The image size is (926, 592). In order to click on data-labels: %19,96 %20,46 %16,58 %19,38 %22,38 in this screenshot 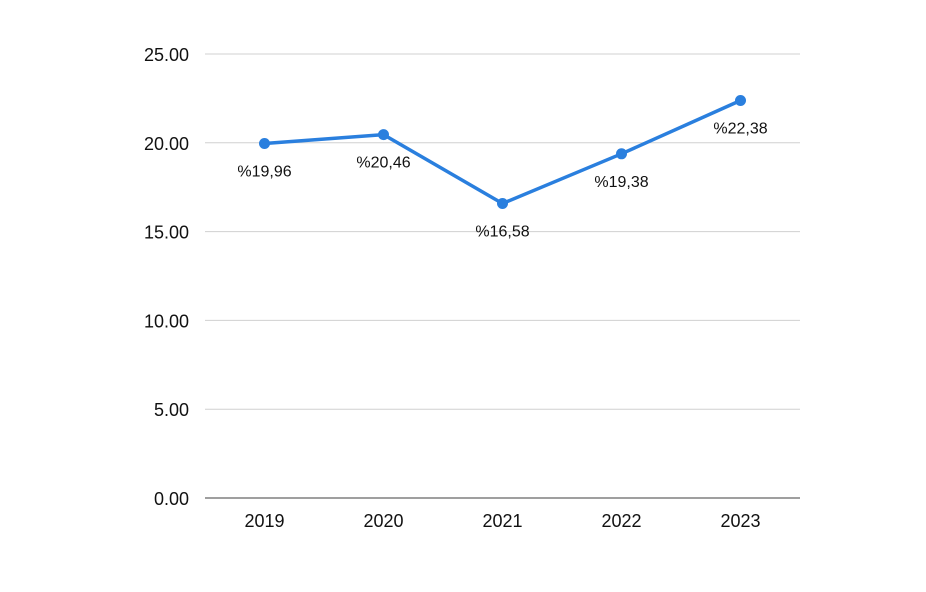, I will do `click(502, 181)`.